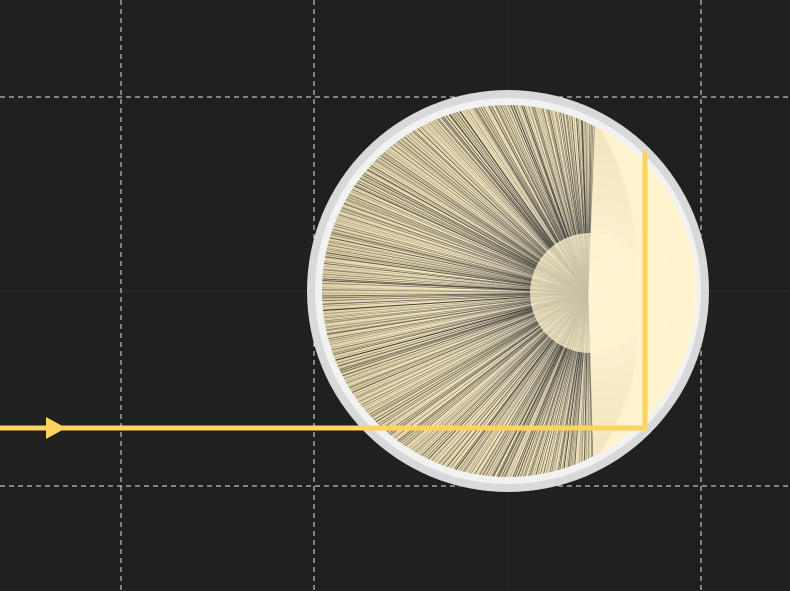  Describe the element at coordinates (56, 428) in the screenshot. I see `arrow-head-icon` at that location.